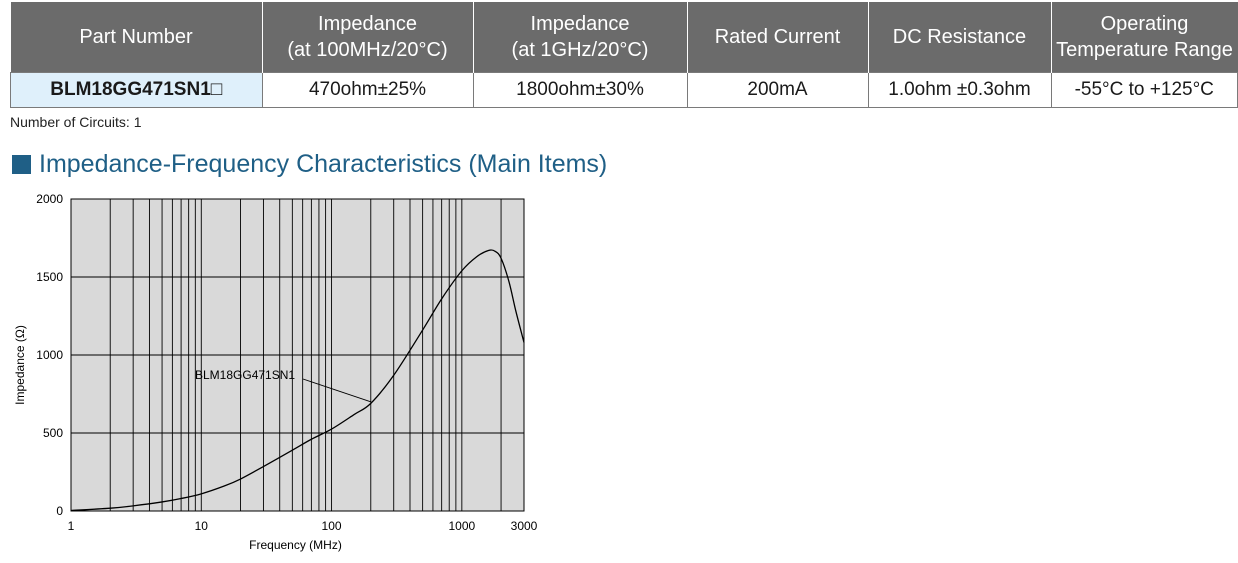  Describe the element at coordinates (1144, 37) in the screenshot. I see `header-operating-temp: Operating Temperature Range` at that location.